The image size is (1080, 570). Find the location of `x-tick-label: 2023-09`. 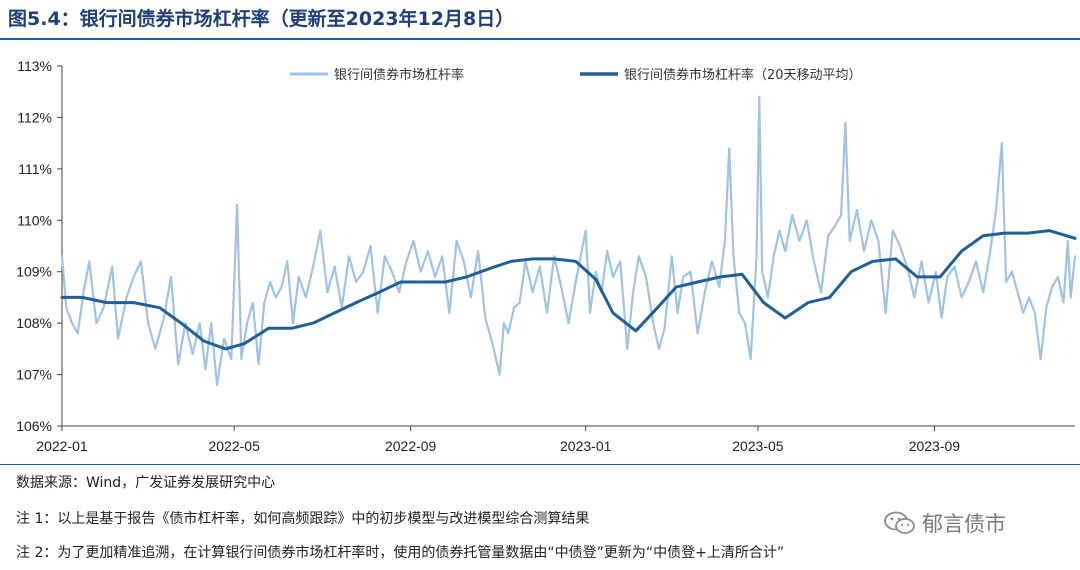

x-tick-label: 2023-09 is located at coordinates (935, 446).